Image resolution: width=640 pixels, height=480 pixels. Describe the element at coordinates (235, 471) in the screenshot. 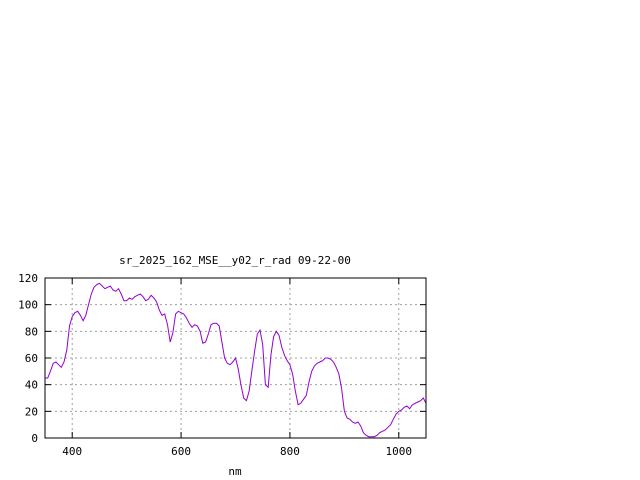

I see `x-axis-label: nm` at that location.